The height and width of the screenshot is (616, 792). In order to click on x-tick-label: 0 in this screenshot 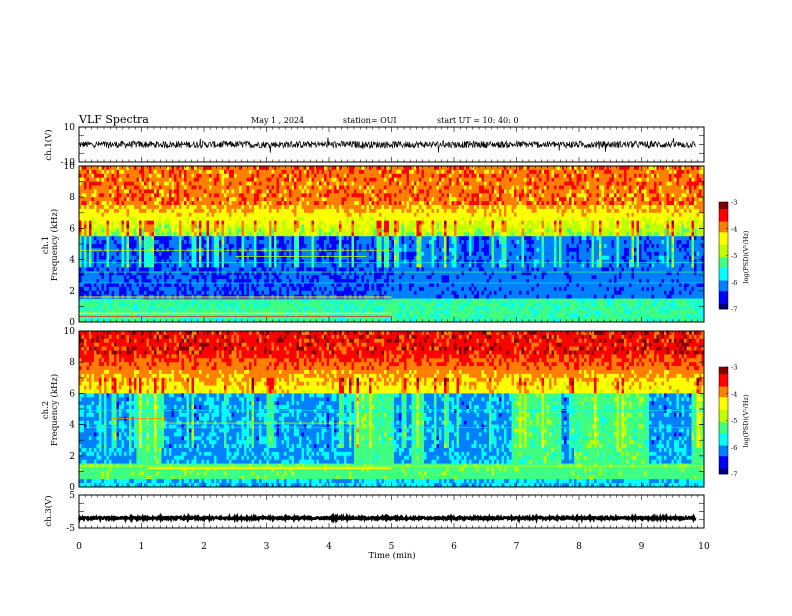, I will do `click(79, 547)`.